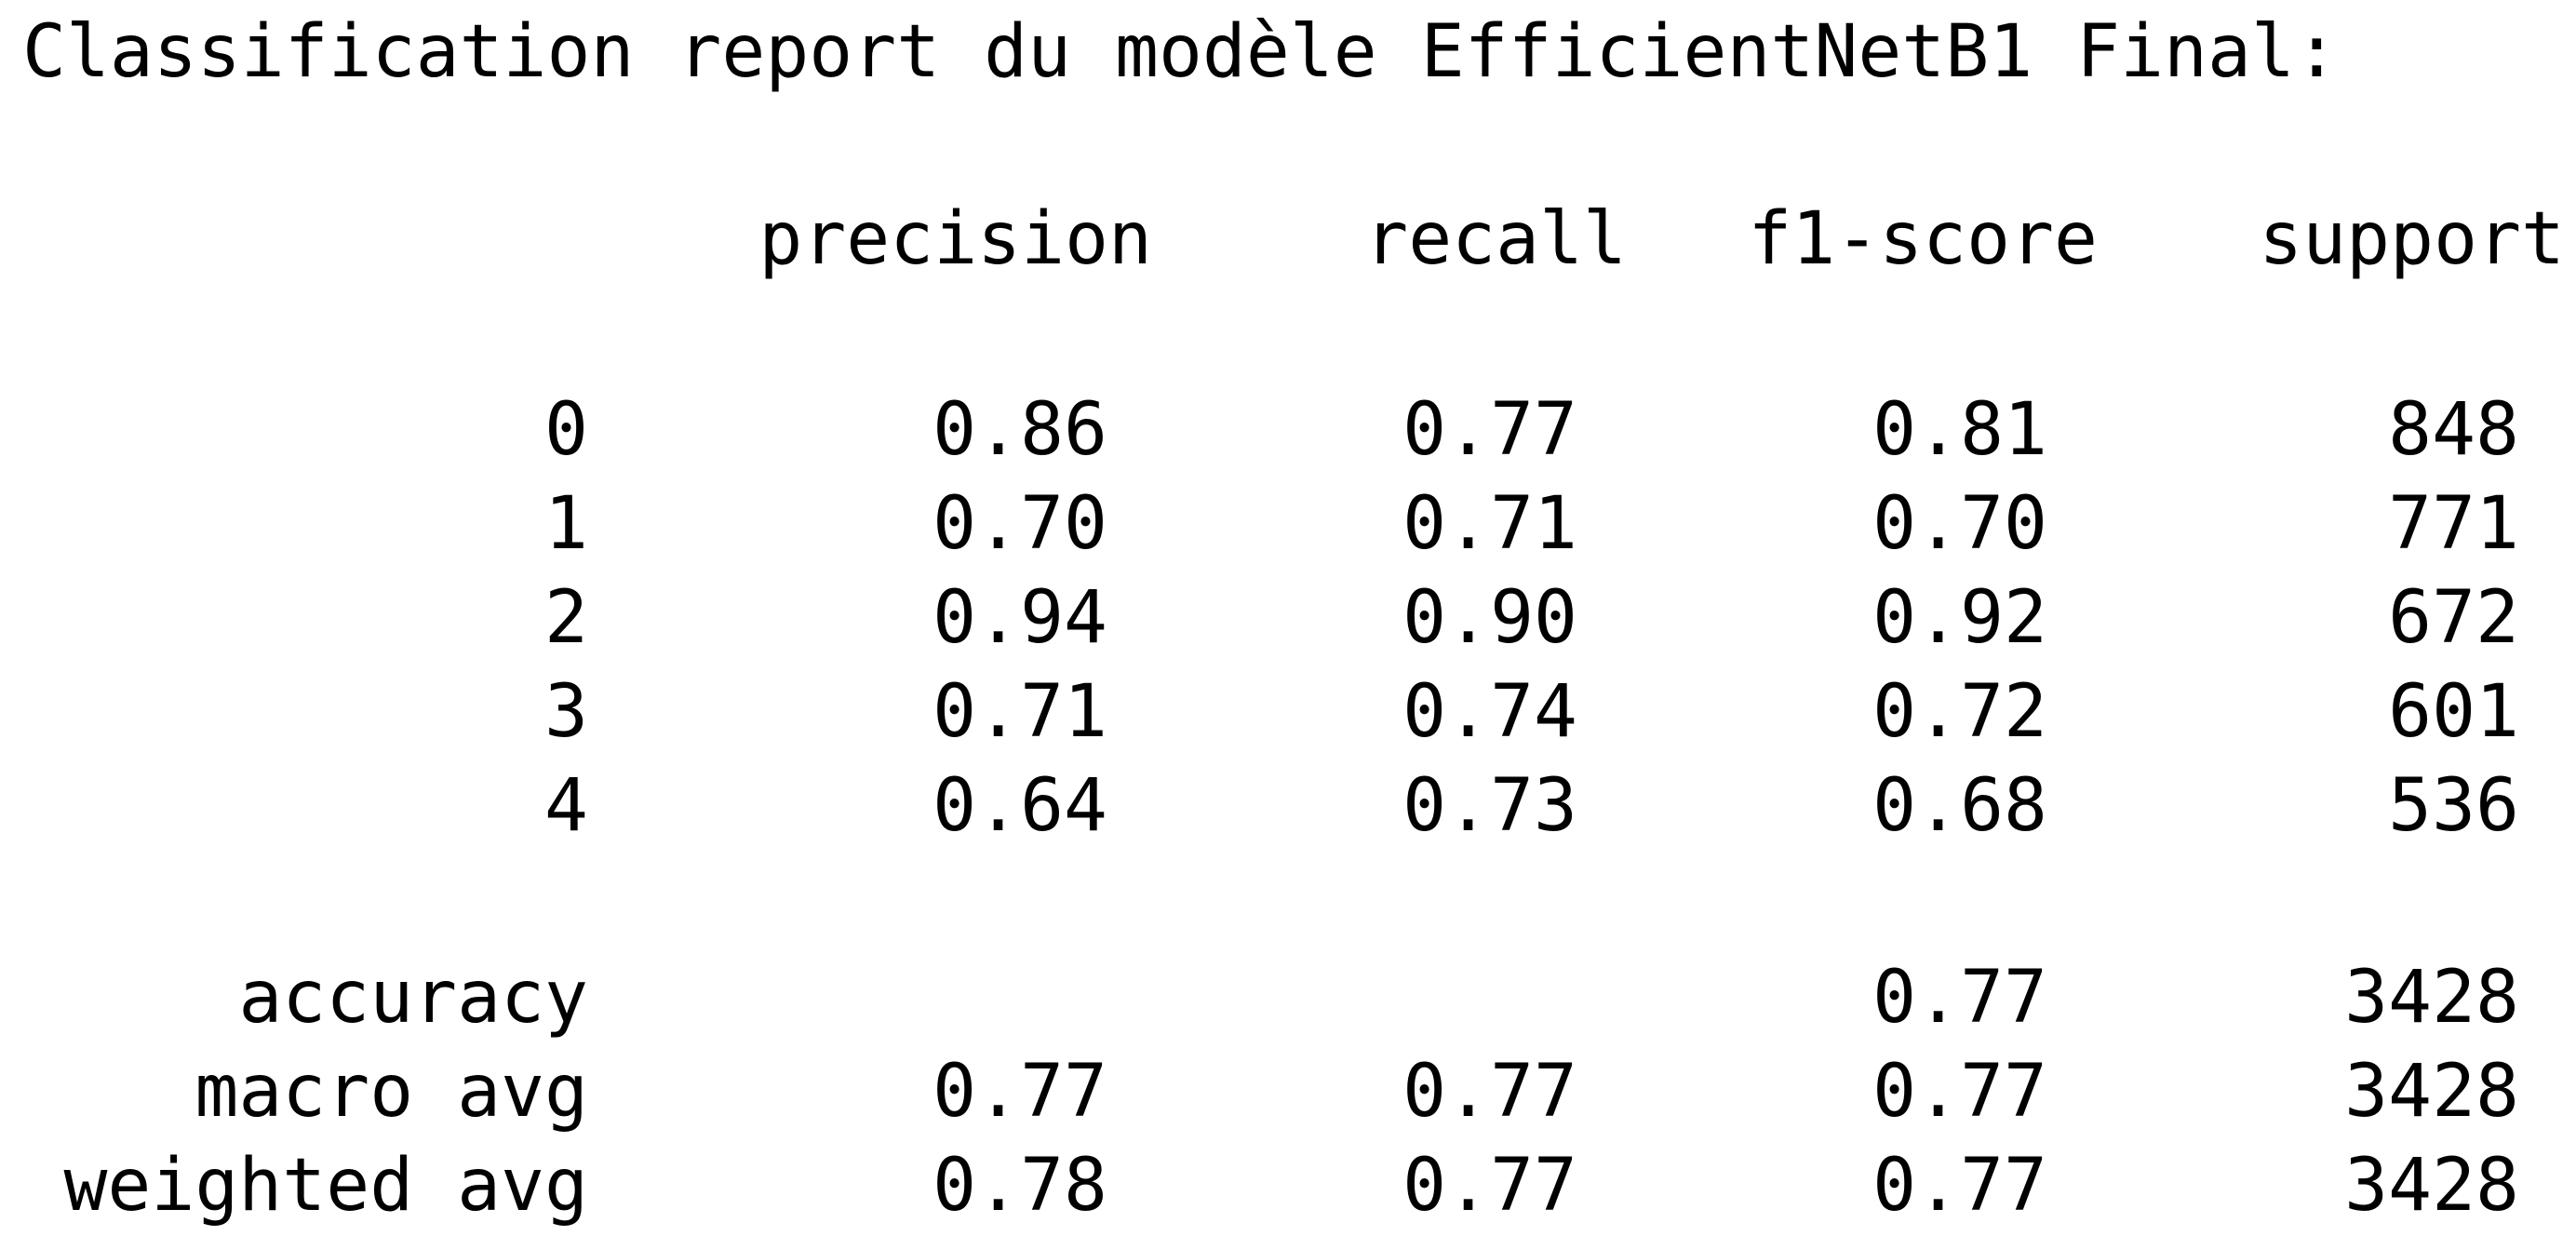 The height and width of the screenshot is (1236, 2576). What do you see at coordinates (1019, 430) in the screenshot?
I see `precision-value: 0.86` at bounding box center [1019, 430].